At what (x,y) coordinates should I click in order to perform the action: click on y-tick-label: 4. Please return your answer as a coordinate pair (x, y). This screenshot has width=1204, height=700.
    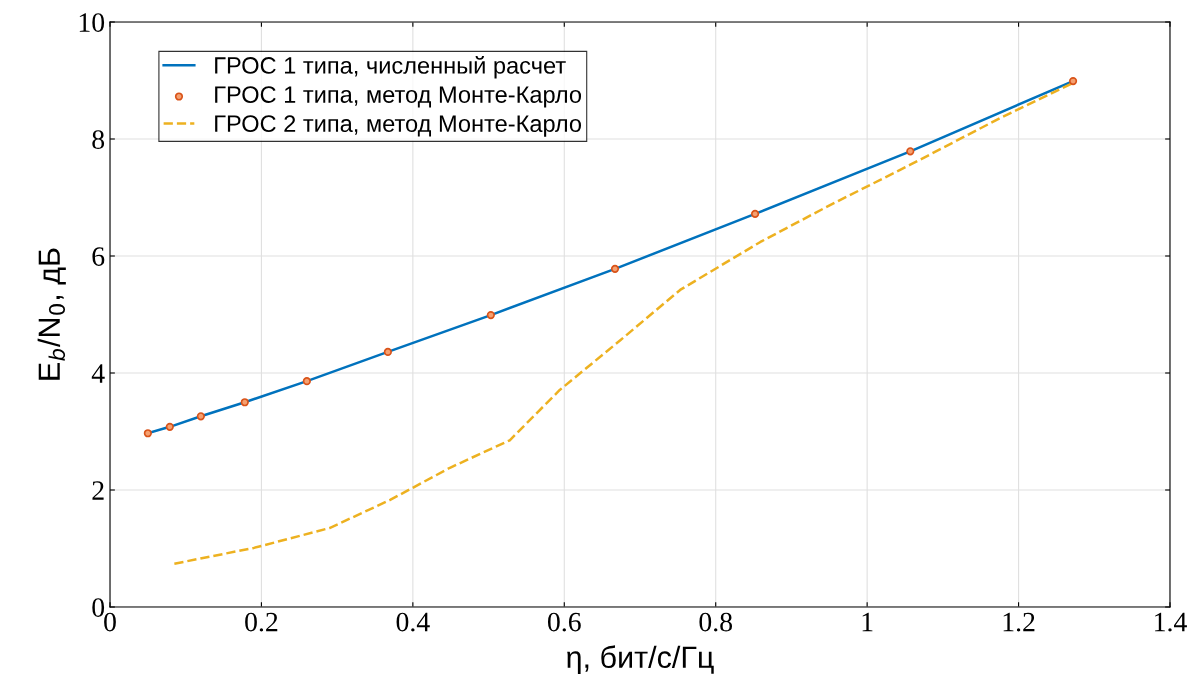
    Looking at the image, I should click on (98, 373).